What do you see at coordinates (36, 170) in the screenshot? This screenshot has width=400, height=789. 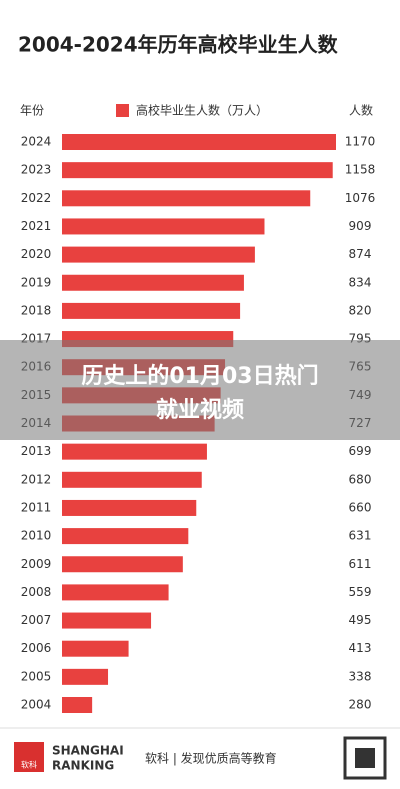 I see `y-tick-label: 2023` at bounding box center [36, 170].